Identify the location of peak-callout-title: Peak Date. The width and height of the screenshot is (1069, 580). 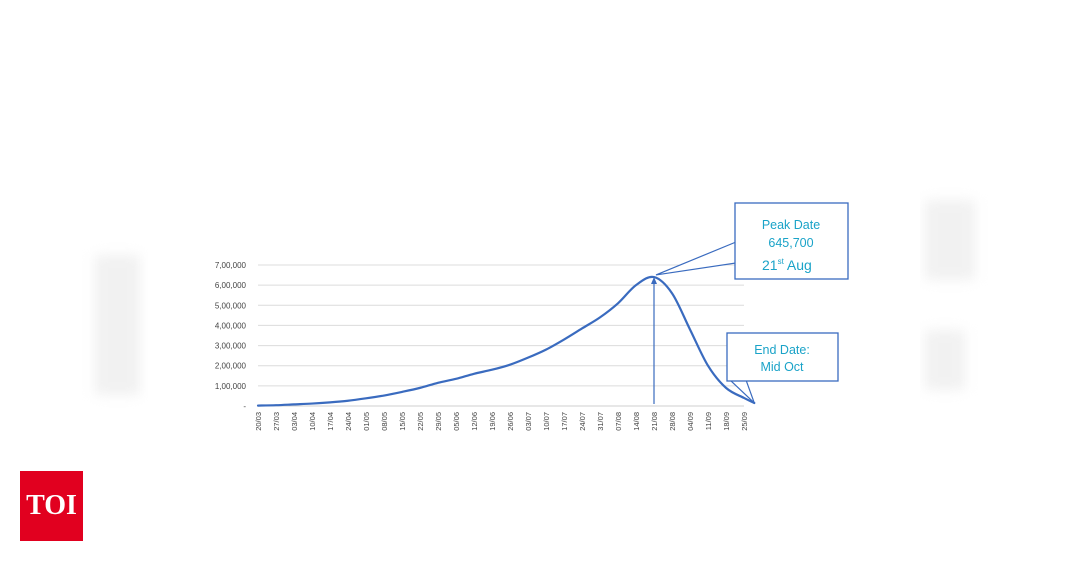
(791, 225).